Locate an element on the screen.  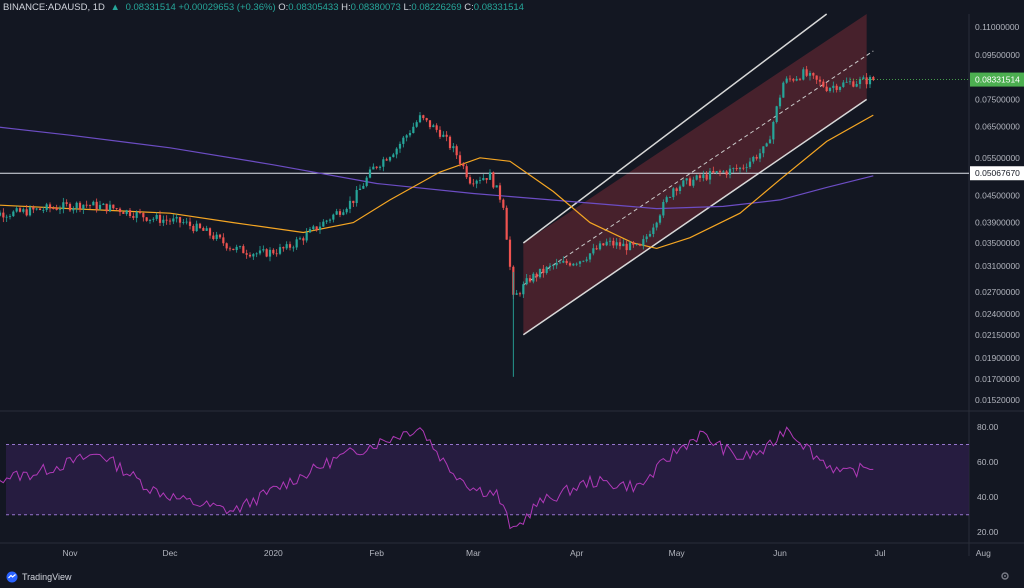
price-tick-label: 0.06500000 is located at coordinates (997, 126).